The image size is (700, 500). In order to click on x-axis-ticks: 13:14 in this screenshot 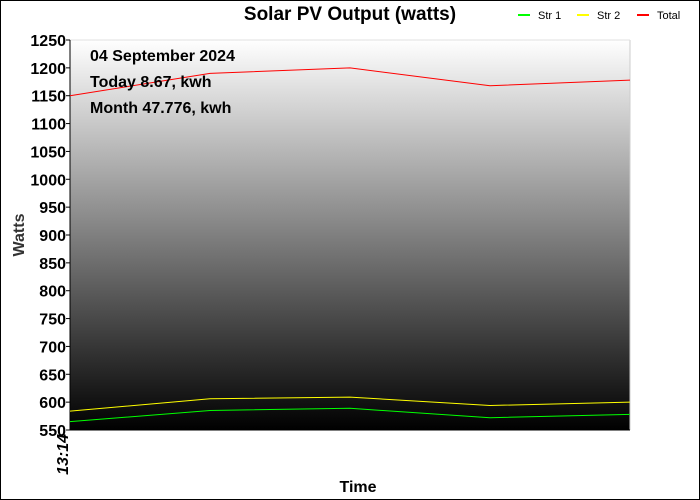, I will do `click(63, 454)`.